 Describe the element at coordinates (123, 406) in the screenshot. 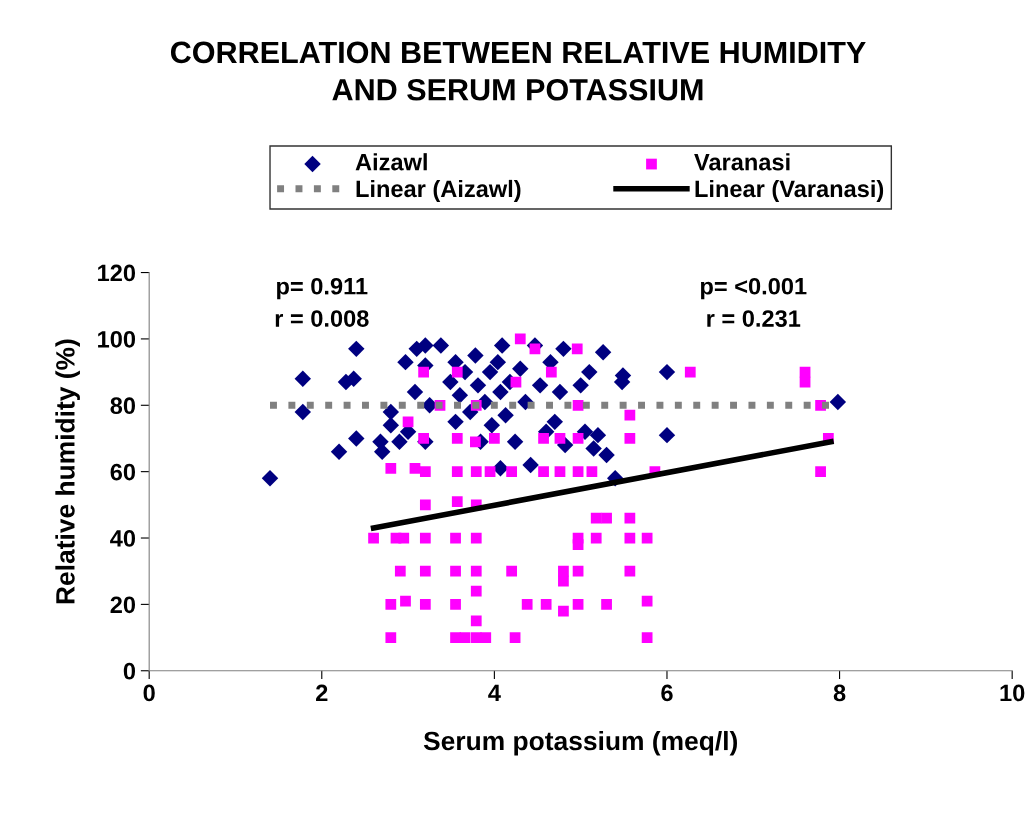

I see `y-tick-label: 80` at that location.